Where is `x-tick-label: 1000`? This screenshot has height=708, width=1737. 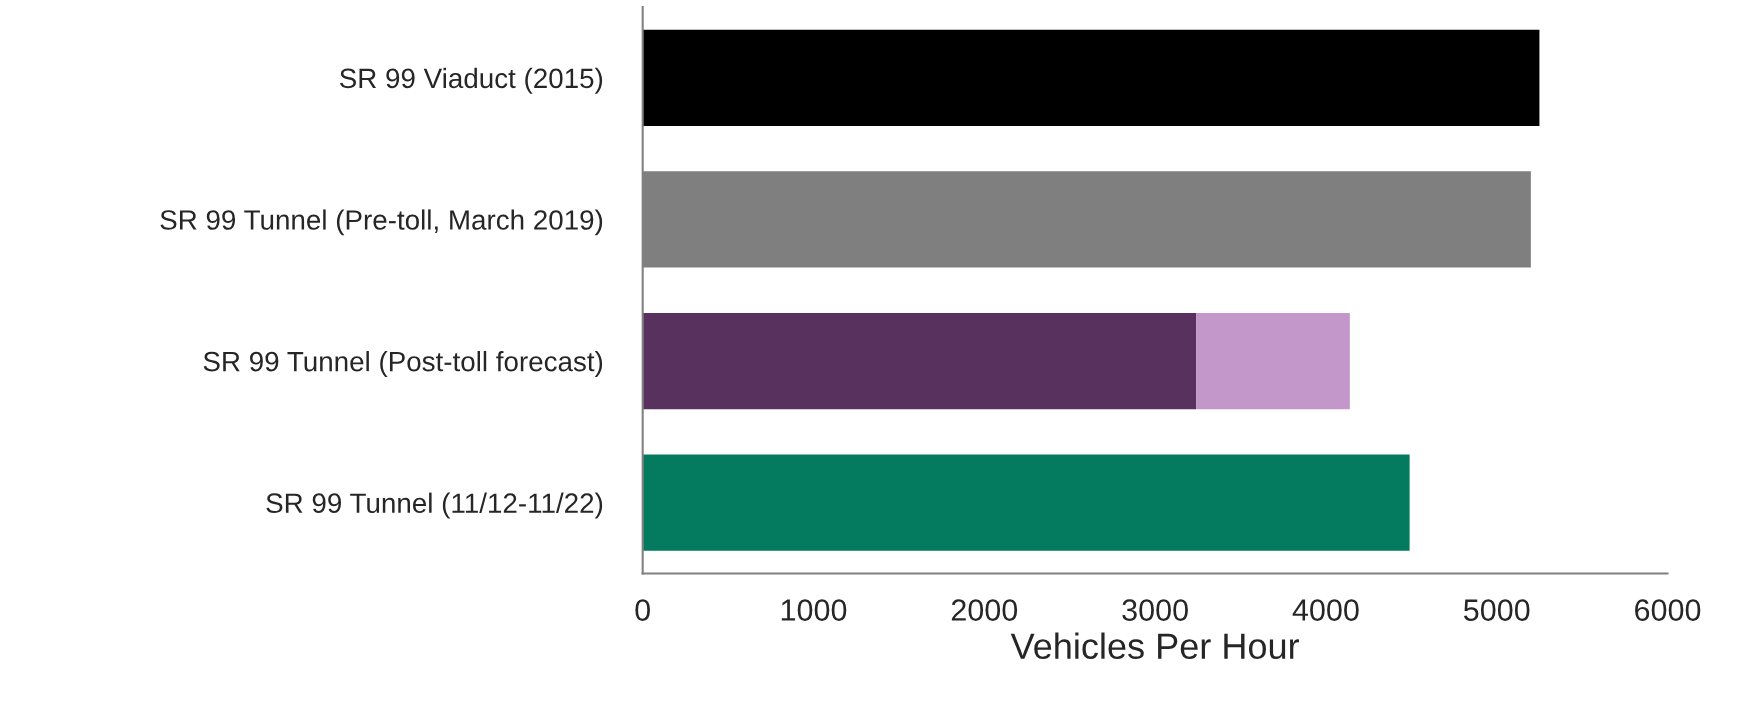
x-tick-label: 1000 is located at coordinates (814, 610).